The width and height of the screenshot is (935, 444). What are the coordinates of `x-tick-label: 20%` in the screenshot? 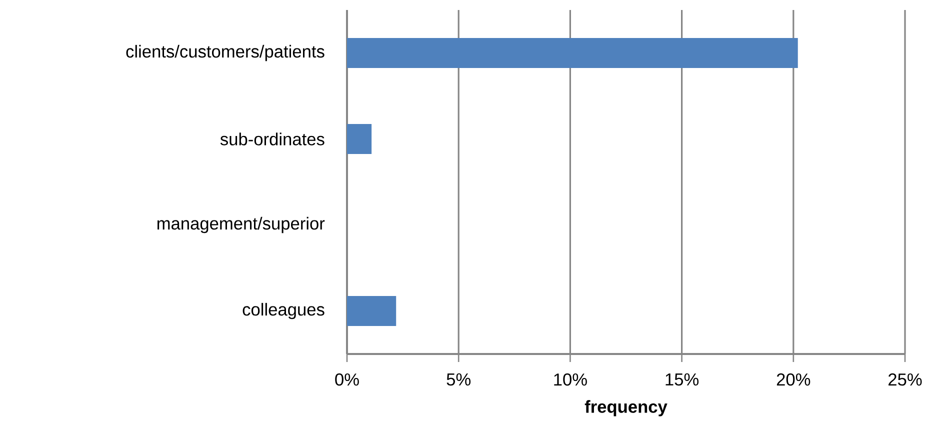 It's located at (793, 379).